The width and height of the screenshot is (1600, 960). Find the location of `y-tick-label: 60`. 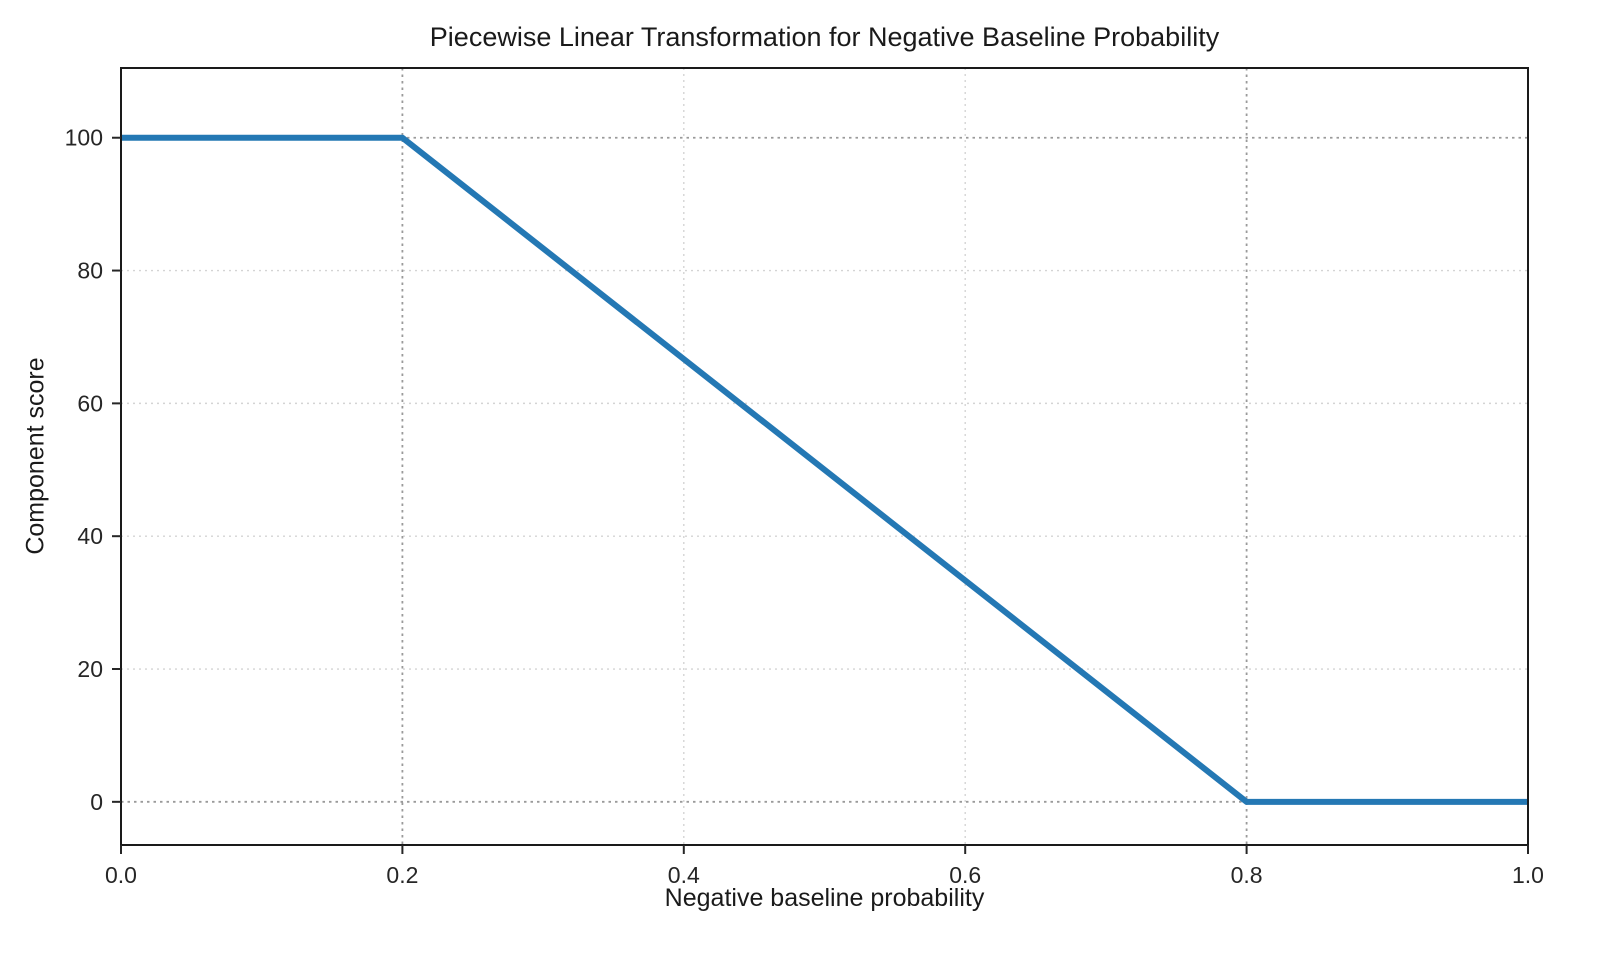

y-tick-label: 60 is located at coordinates (90, 403).